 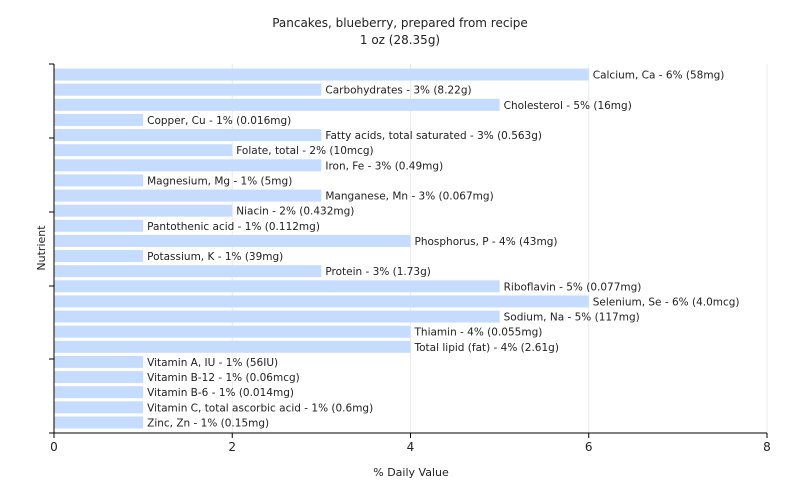 I want to click on bar-label: Magnesium, Mg - 1% (5mg), so click(x=219, y=181).